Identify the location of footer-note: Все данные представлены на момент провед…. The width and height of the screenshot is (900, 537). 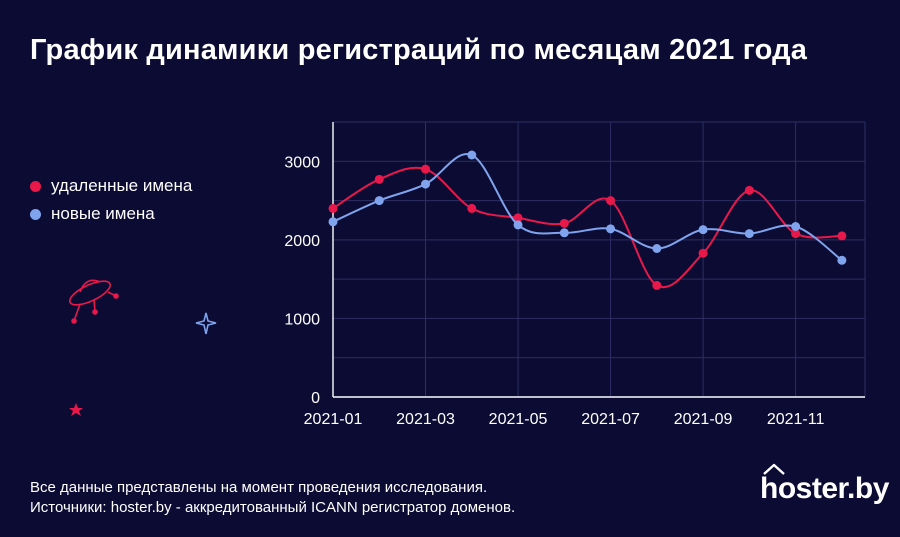
(272, 498).